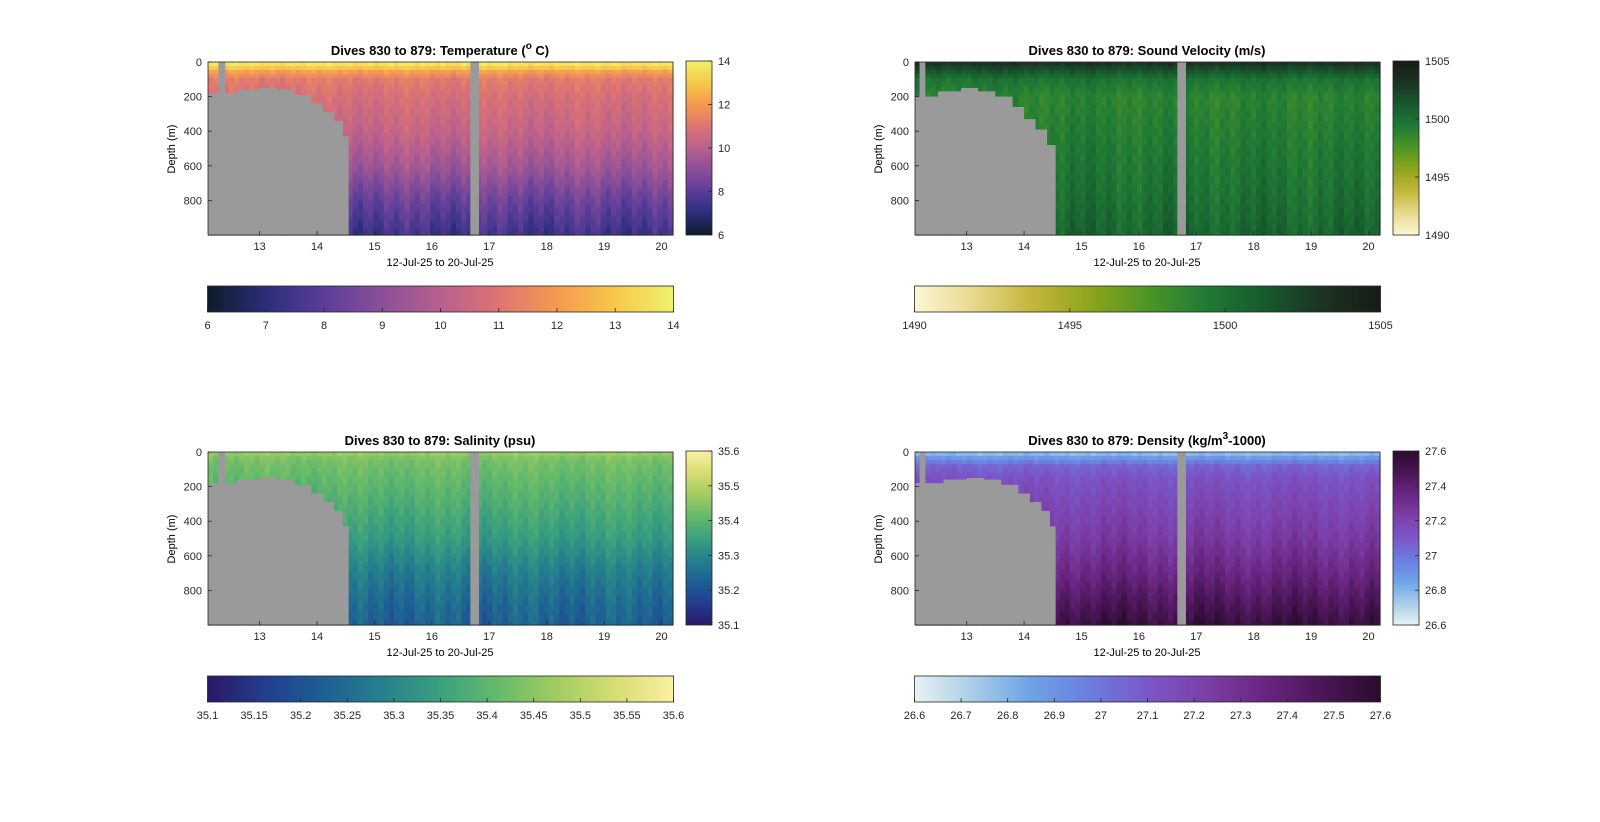 The height and width of the screenshot is (822, 1600). I want to click on y-tick-label: 400, so click(193, 132).